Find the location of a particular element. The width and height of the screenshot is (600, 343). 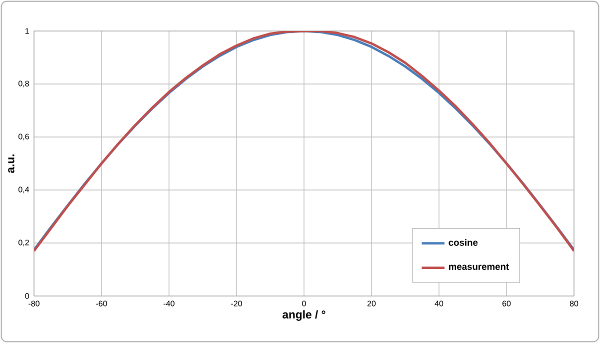

legend-label: cosine is located at coordinates (463, 242).